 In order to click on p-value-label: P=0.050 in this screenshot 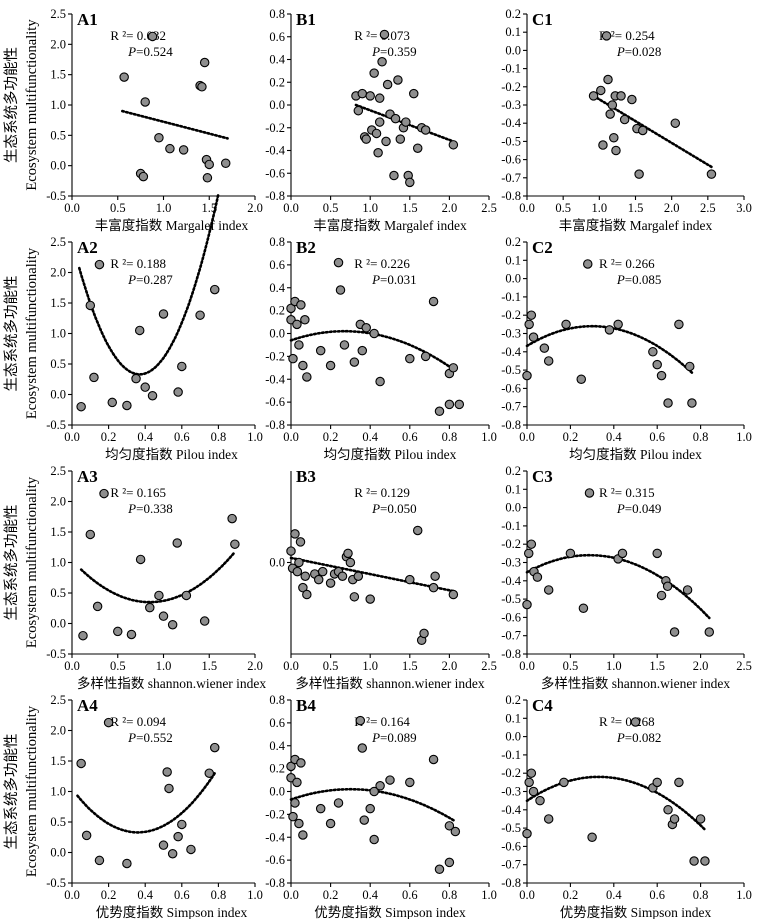, I will do `click(394, 508)`.